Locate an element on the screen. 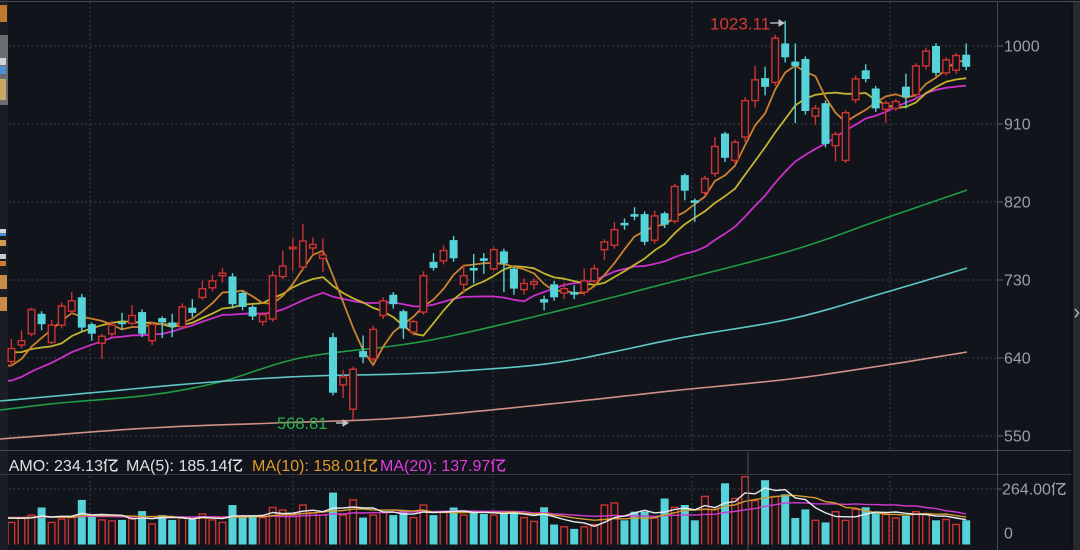 Image resolution: width=1080 pixels, height=550 pixels. svg-text: AMO: 234.13 is located at coordinates (56, 466).